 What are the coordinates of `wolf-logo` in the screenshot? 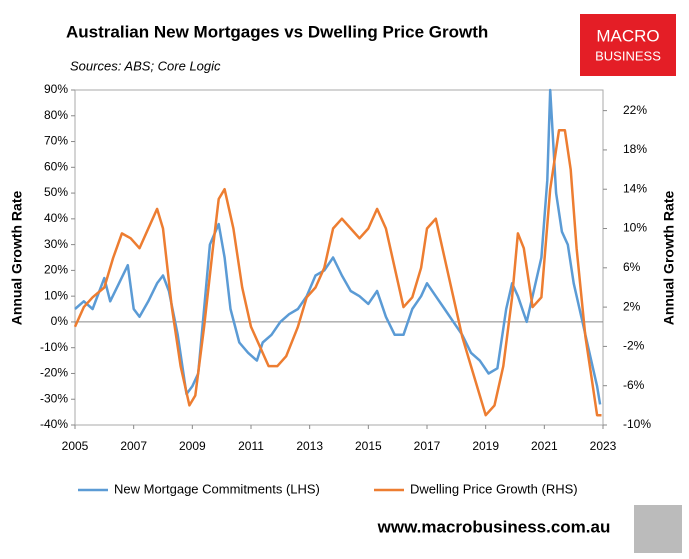 It's located at (658, 529).